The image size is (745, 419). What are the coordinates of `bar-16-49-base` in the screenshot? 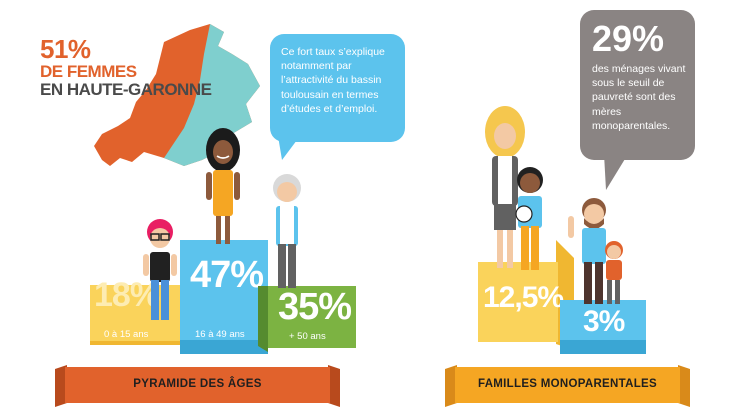 It's located at (224, 347).